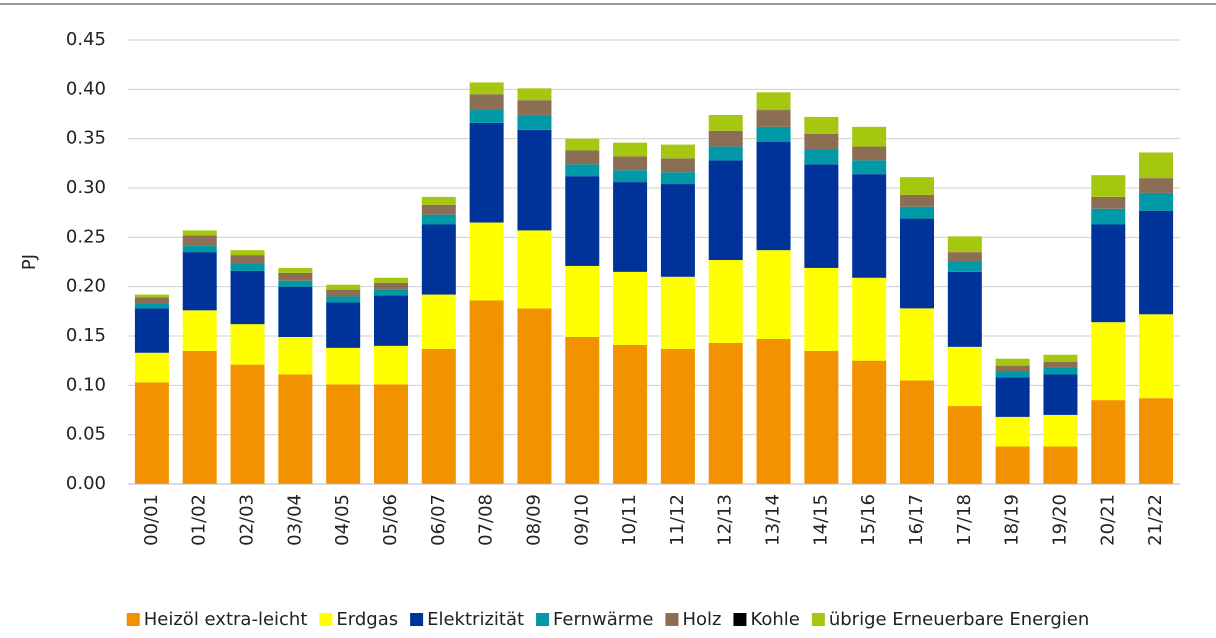 The width and height of the screenshot is (1216, 638). I want to click on x-tick-label: 12/13, so click(725, 520).